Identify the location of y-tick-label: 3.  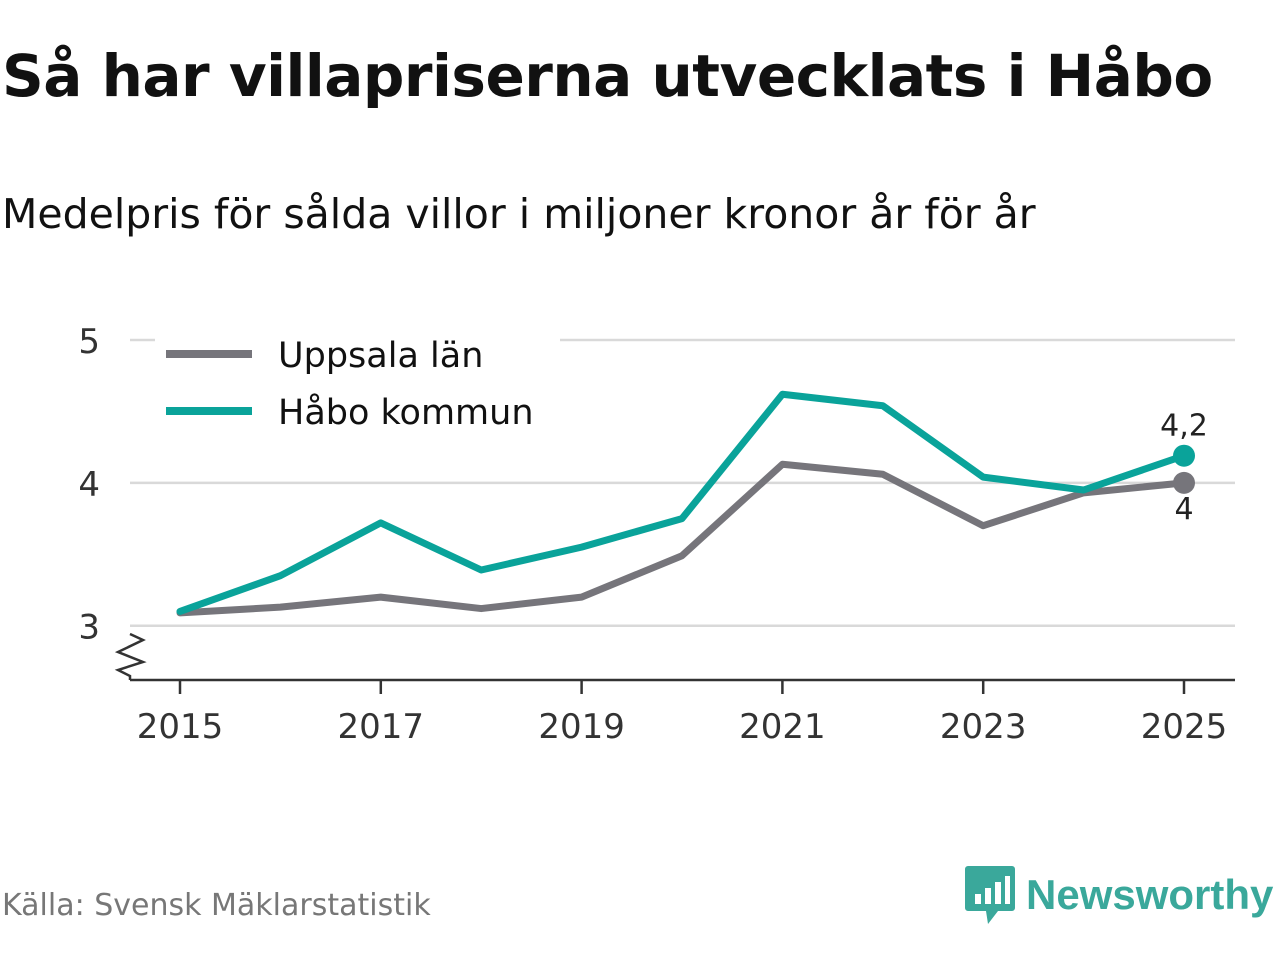
(89, 628).